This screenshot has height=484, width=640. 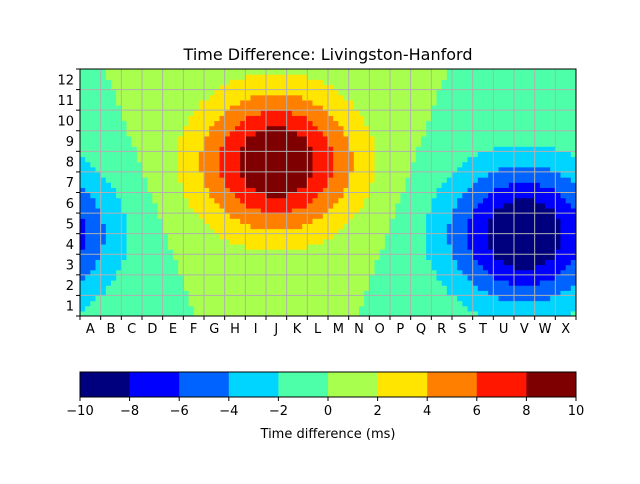 What do you see at coordinates (504, 329) in the screenshot?
I see `x-tick-label: U` at bounding box center [504, 329].